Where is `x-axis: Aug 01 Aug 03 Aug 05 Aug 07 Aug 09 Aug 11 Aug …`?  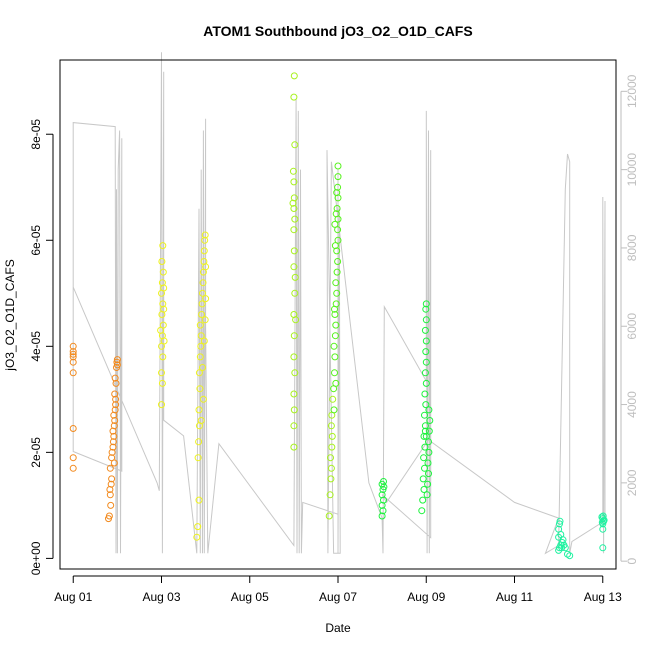 x-axis: Aug 01 Aug 03 Aug 05 Aug 07 Aug 09 Aug 11 Aug … is located at coordinates (338, 589).